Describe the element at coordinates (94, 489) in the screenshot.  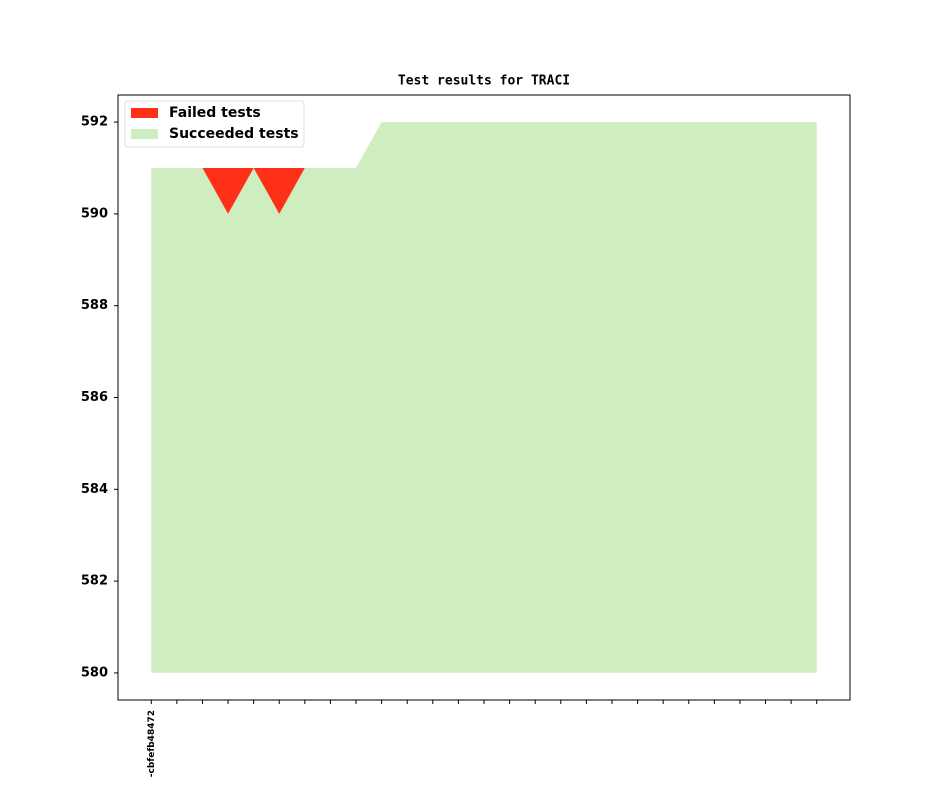
I see `y-tick-label: 584` at that location.